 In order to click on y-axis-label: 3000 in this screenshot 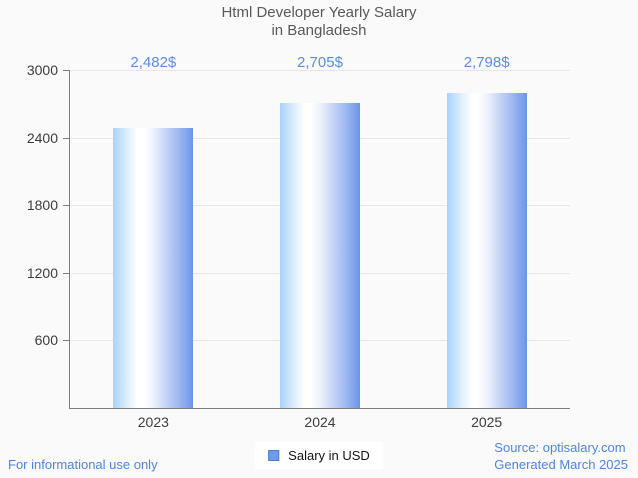, I will do `click(42, 70)`.